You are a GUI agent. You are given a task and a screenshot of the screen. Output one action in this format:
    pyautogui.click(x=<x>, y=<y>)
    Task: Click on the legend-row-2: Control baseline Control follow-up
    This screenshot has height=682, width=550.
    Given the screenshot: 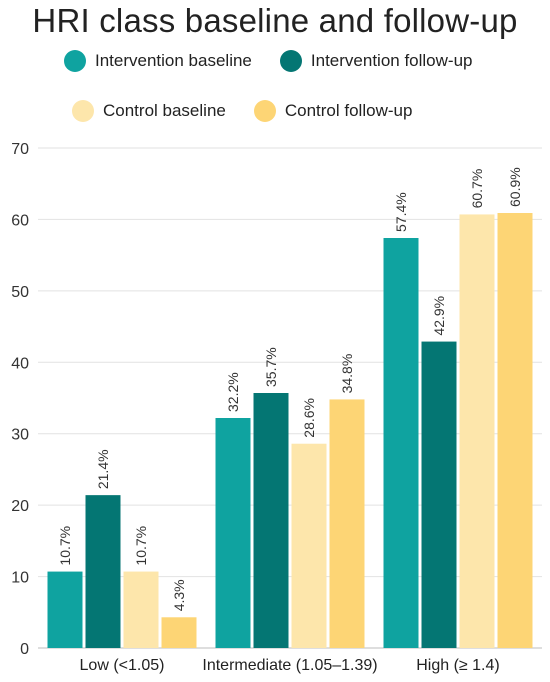 What is the action you would take?
    pyautogui.click(x=256, y=111)
    